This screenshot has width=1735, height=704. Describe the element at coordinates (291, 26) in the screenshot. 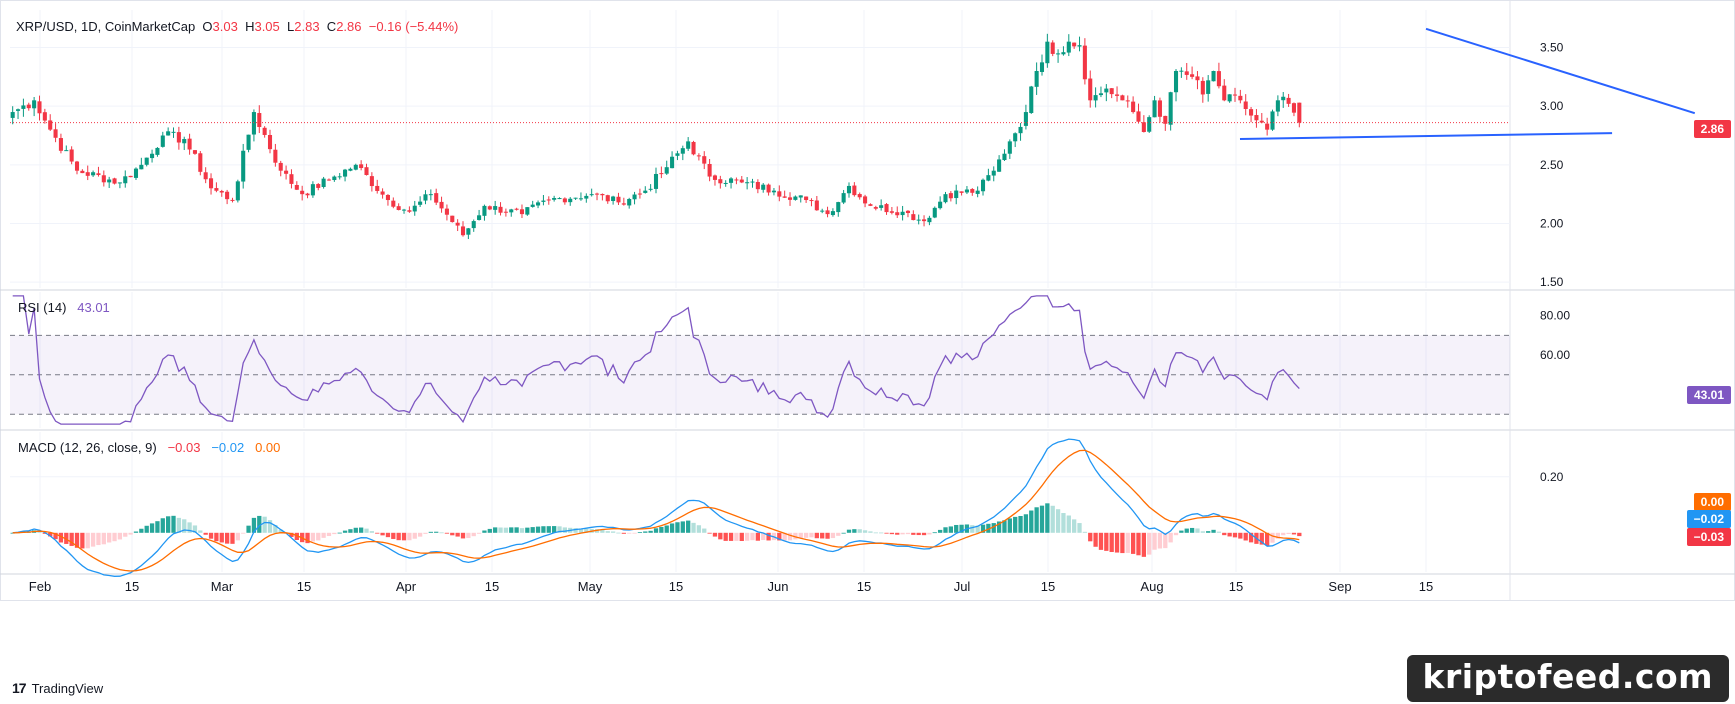

I see `low-label: L` at that location.